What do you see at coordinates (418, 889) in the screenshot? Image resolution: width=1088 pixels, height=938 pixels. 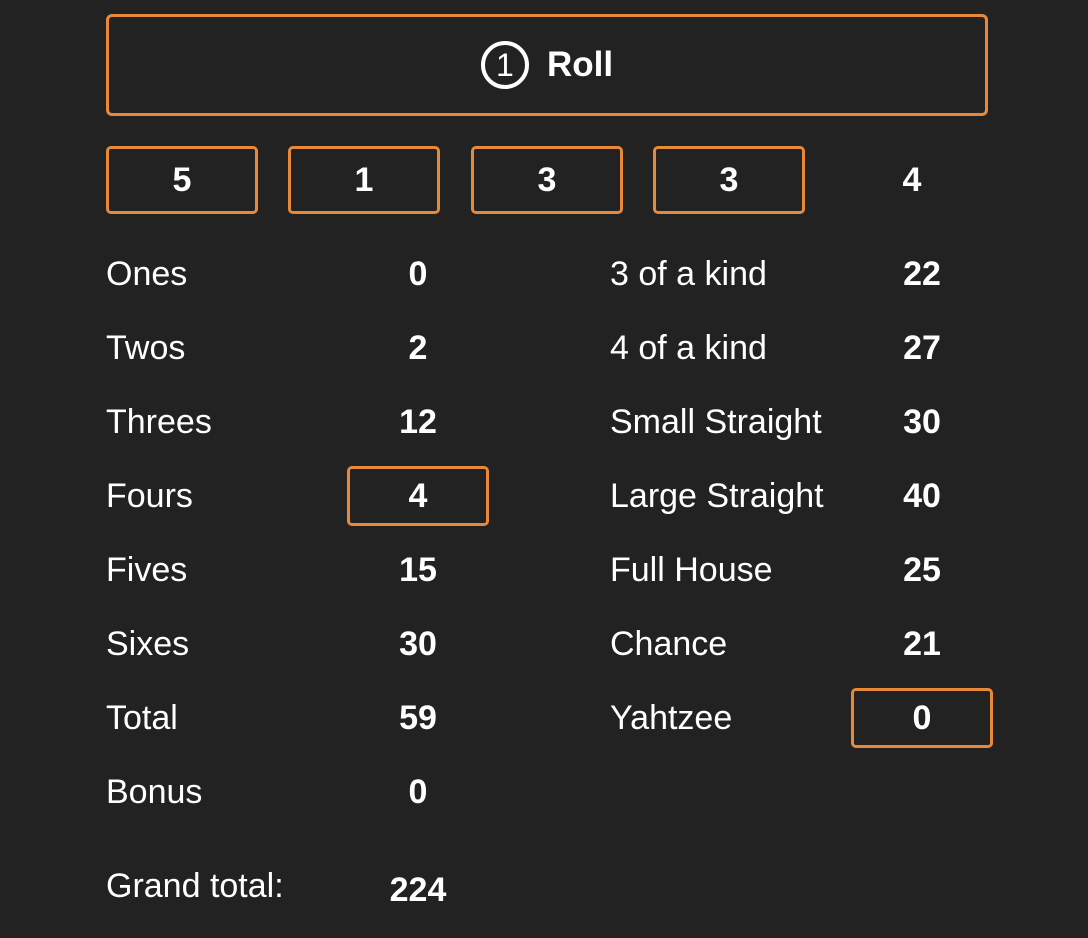 I see `grand-total-value: 224` at bounding box center [418, 889].